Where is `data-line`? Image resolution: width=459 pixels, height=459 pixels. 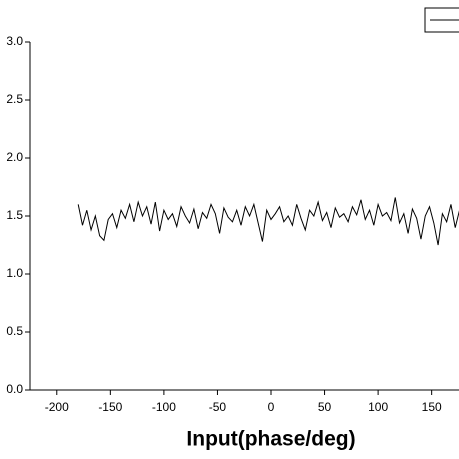
data-line is located at coordinates (268, 221).